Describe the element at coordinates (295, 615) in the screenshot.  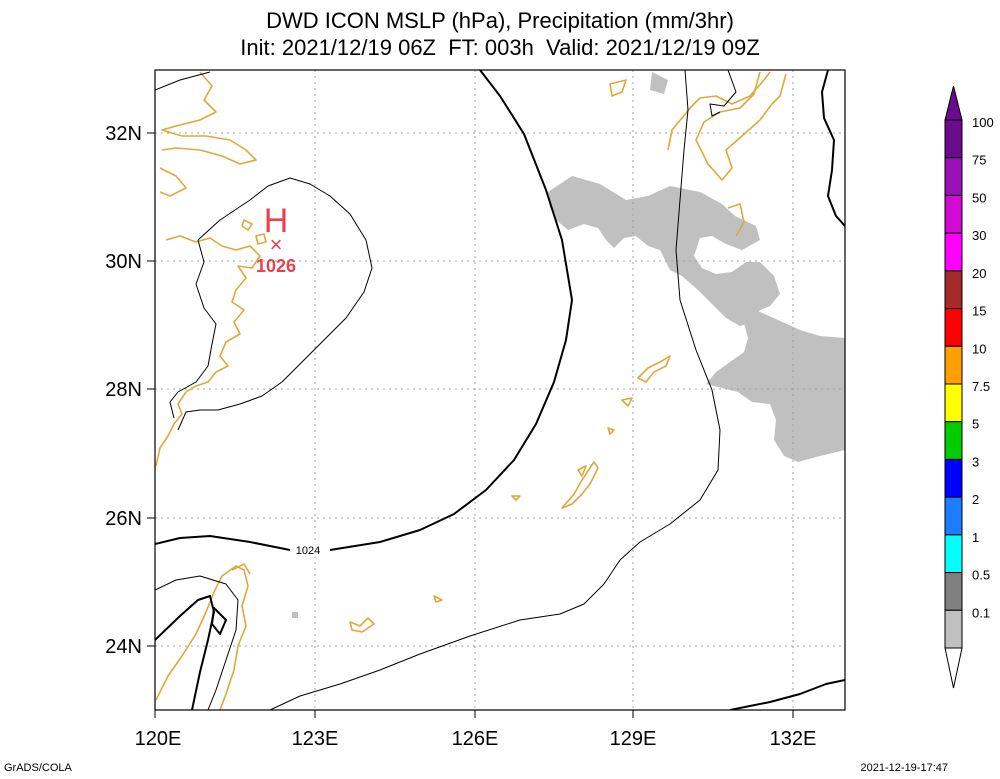
I see `precip-speck-taiwan` at that location.